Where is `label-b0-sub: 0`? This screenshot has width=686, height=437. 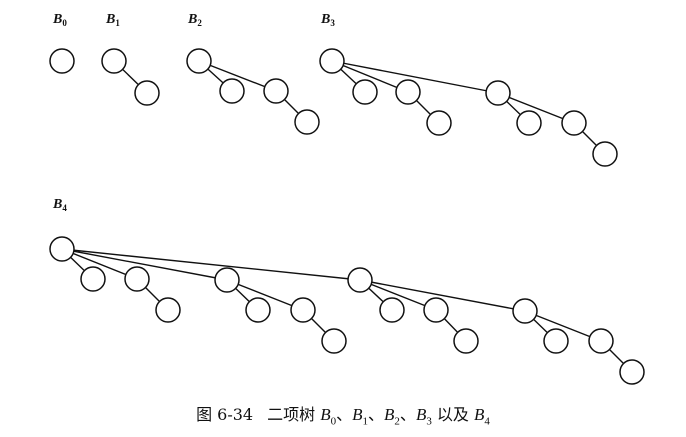
label-b0-sub: 0 is located at coordinates (64, 23).